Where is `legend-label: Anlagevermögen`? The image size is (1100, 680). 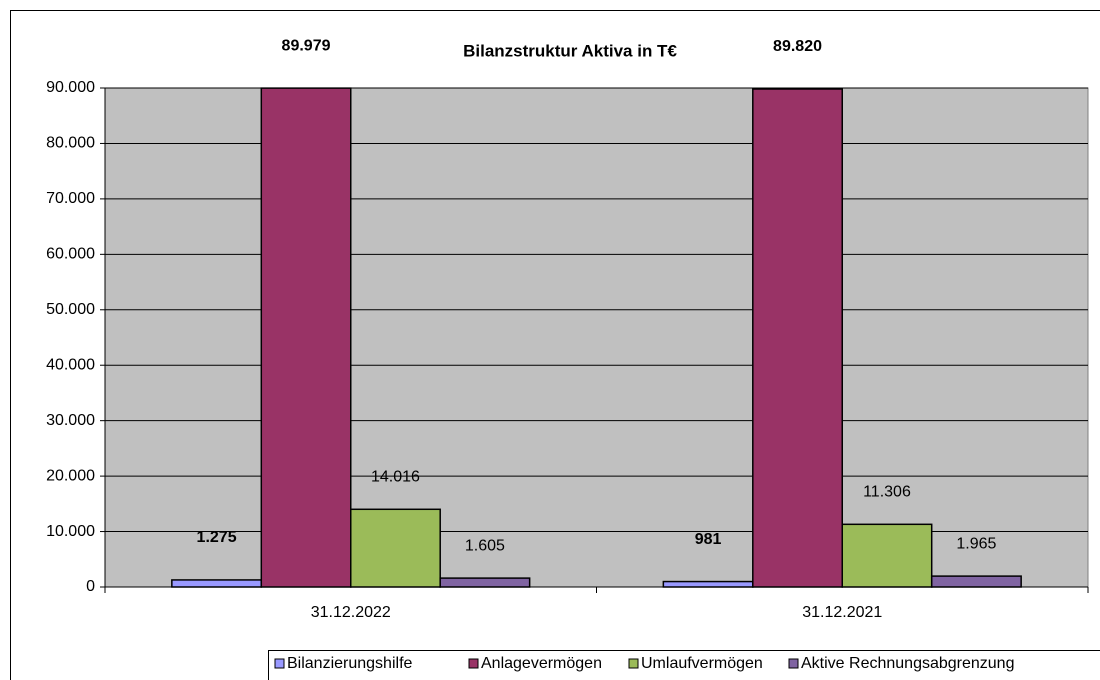
legend-label: Anlagevermögen is located at coordinates (541, 663).